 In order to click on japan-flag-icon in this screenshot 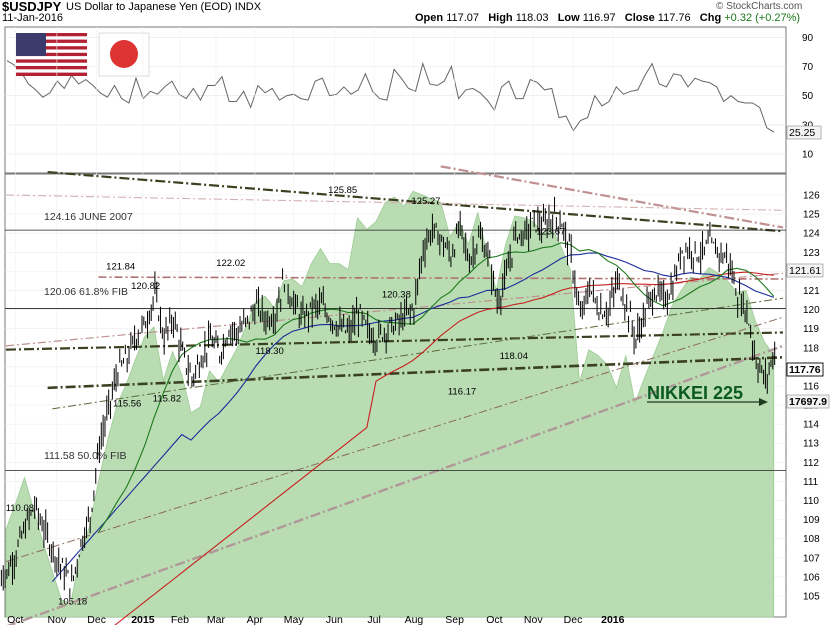, I will do `click(124, 54)`.